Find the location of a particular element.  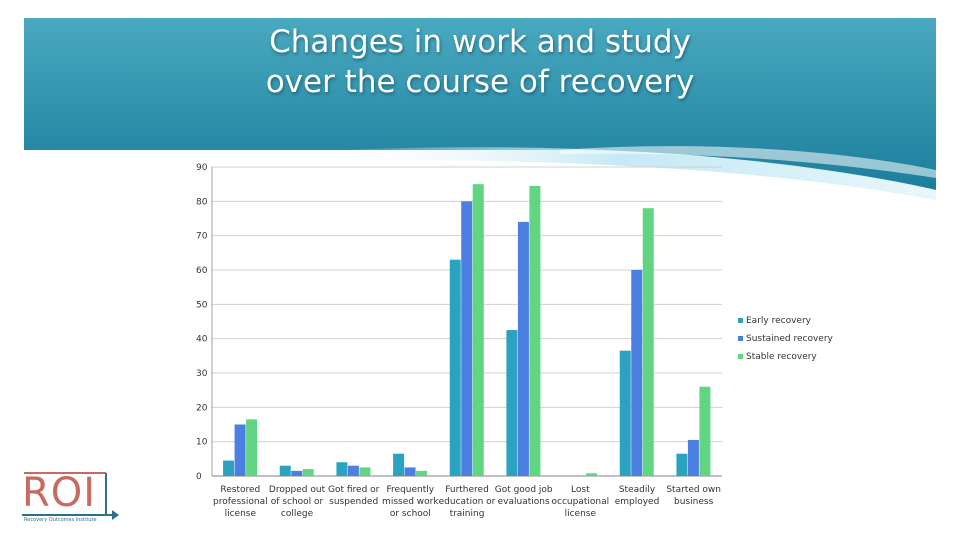

x-category-label: Got fired or is located at coordinates (354, 490).